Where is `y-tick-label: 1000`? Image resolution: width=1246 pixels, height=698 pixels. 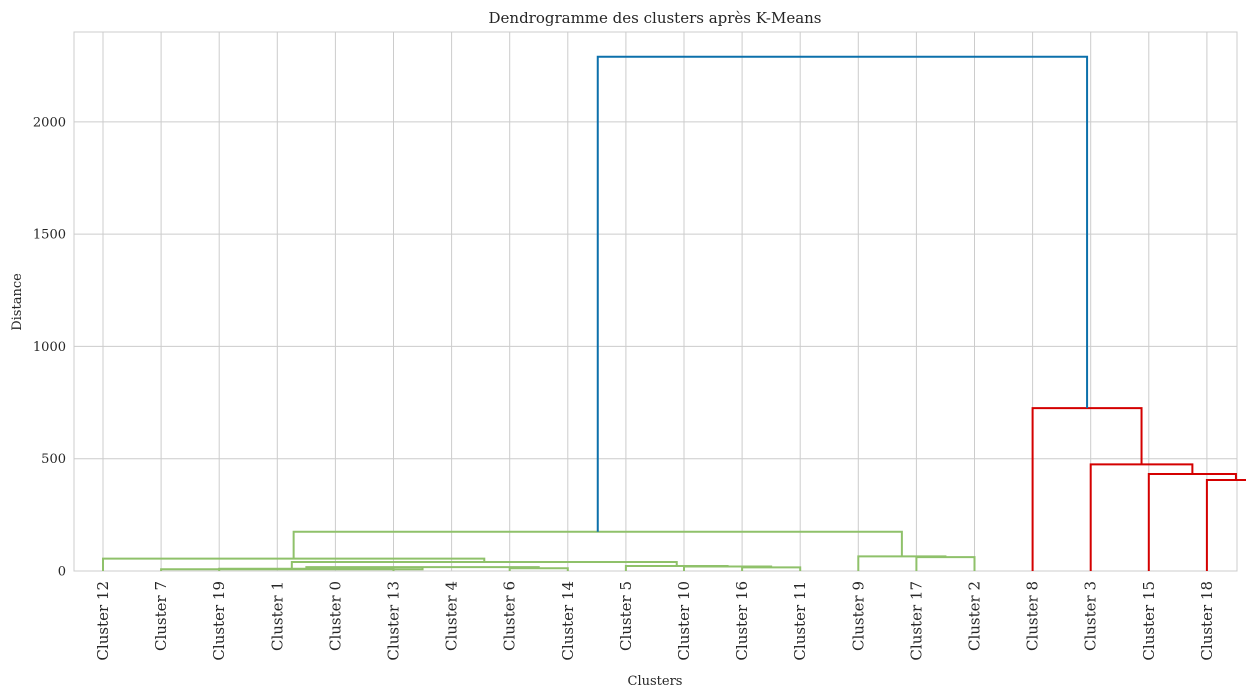
y-tick-label: 1000 is located at coordinates (49, 347).